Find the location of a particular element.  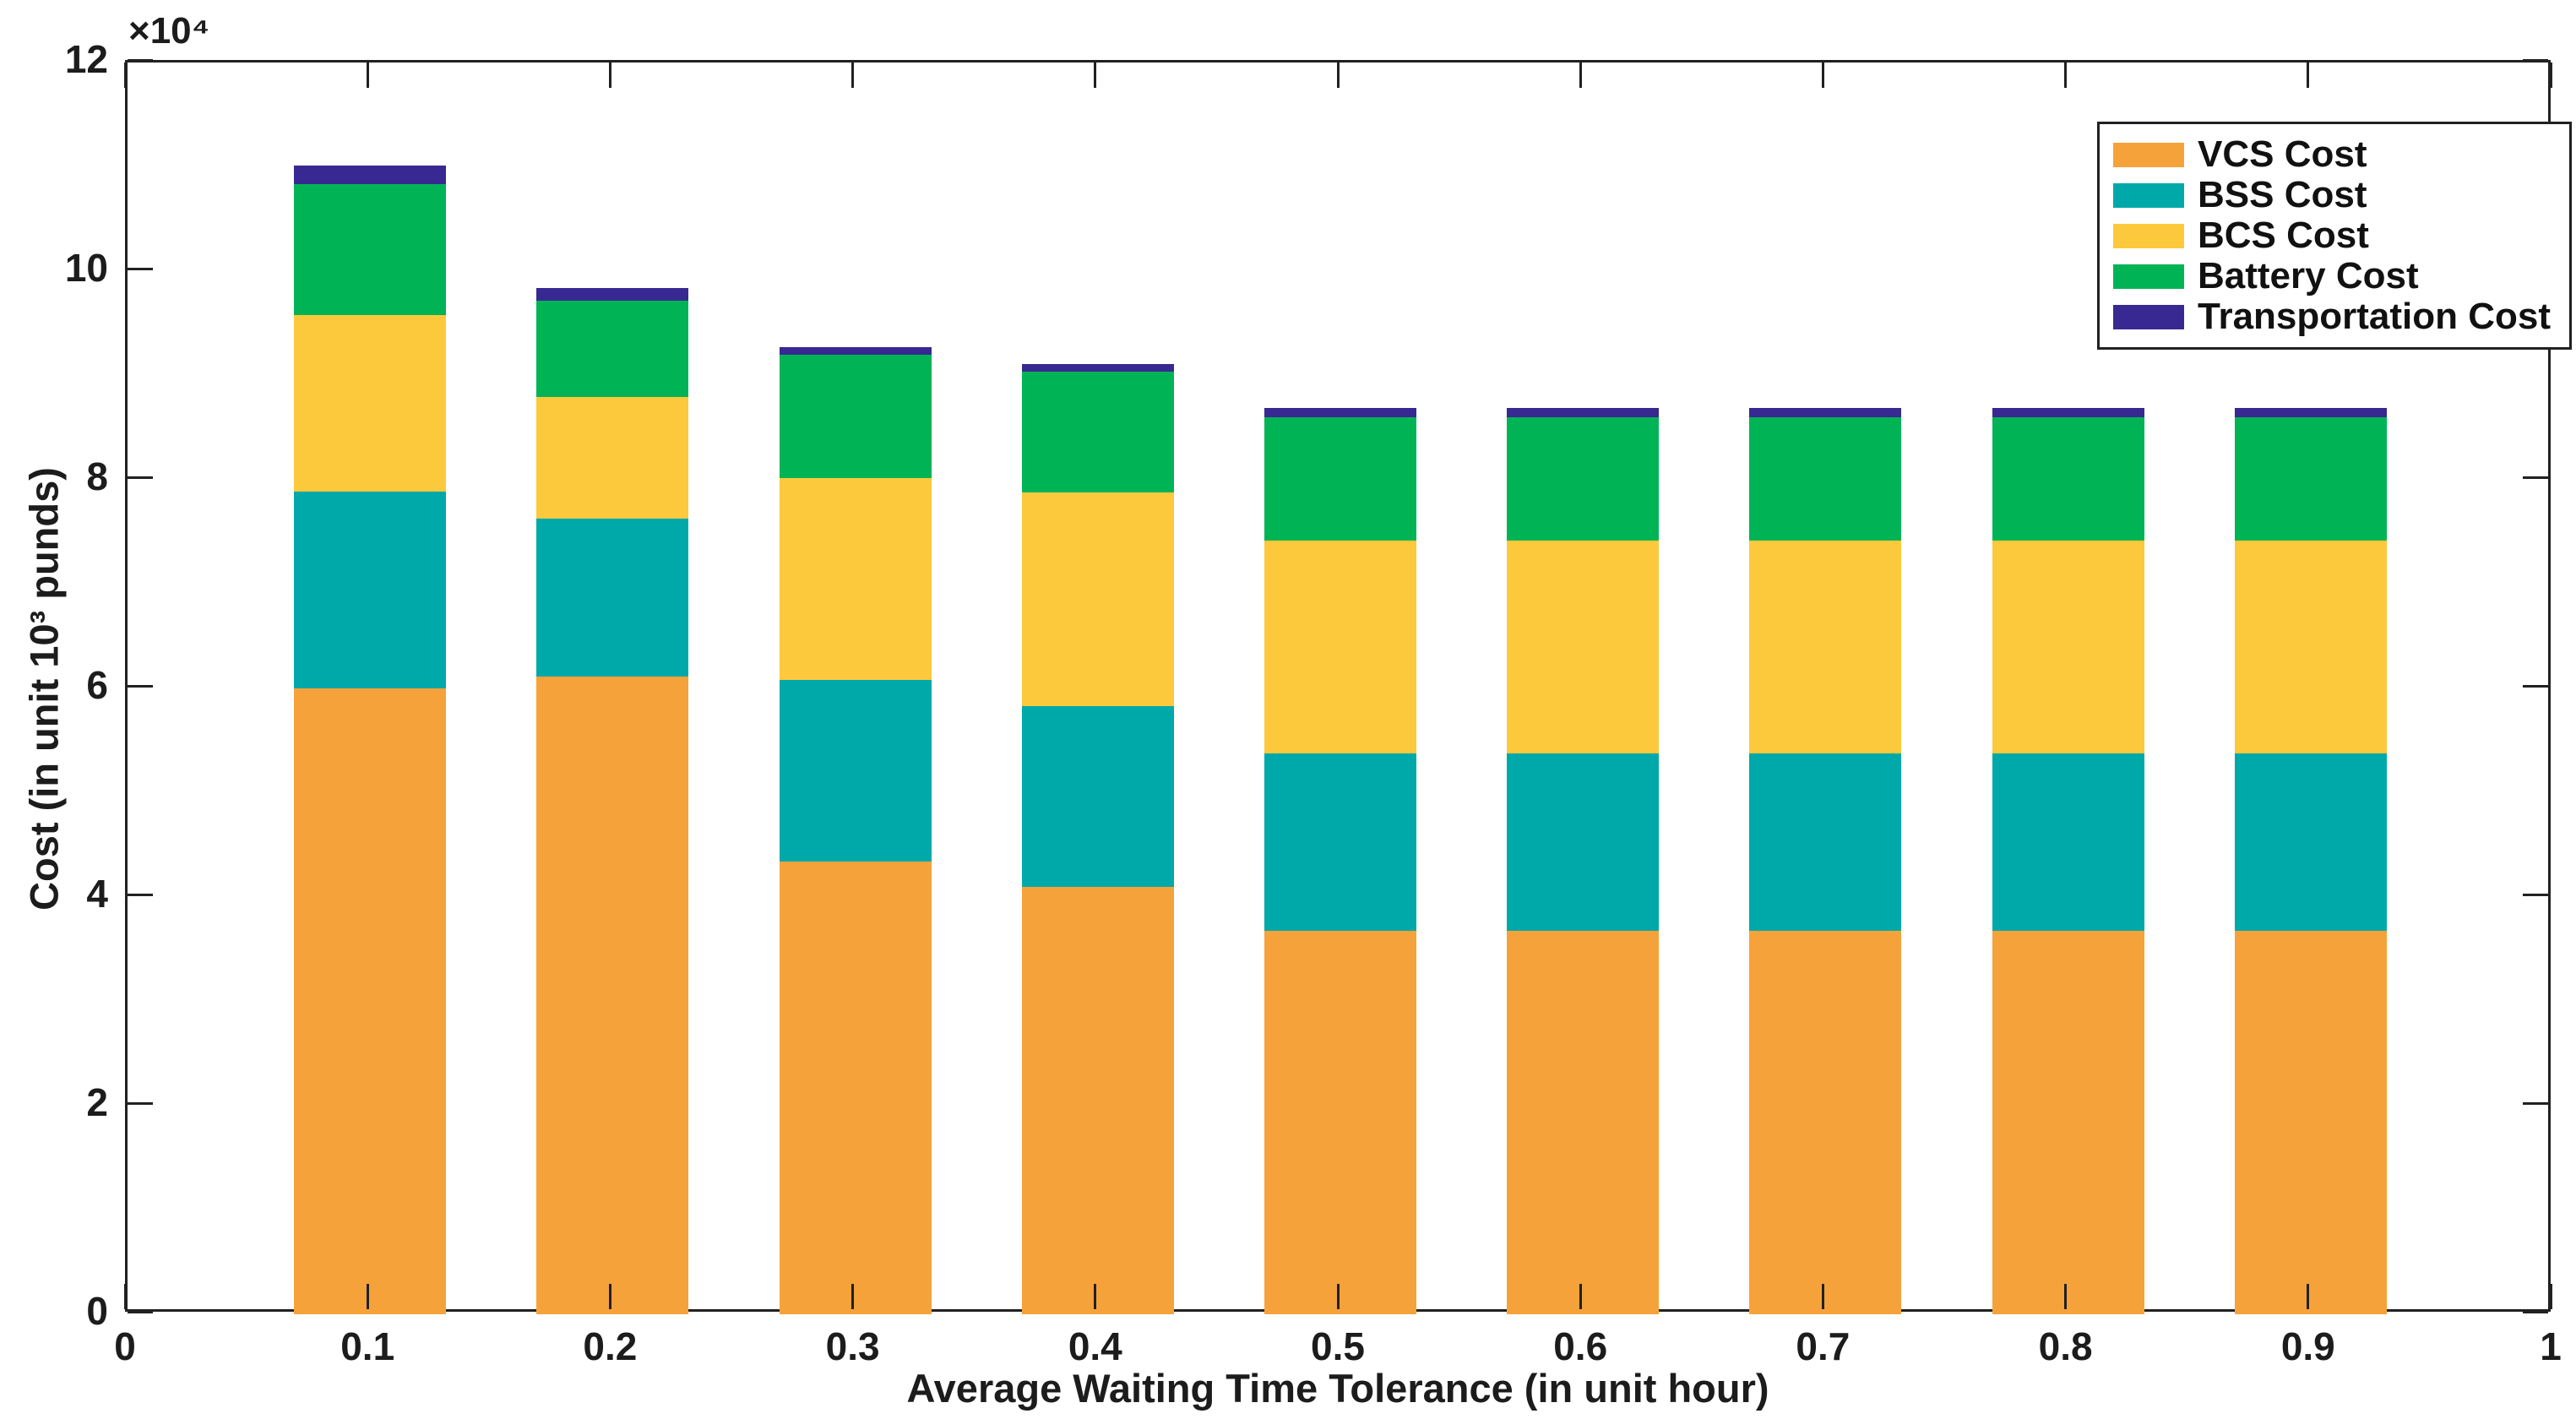

x-tick-label: 0.2 is located at coordinates (610, 1346).